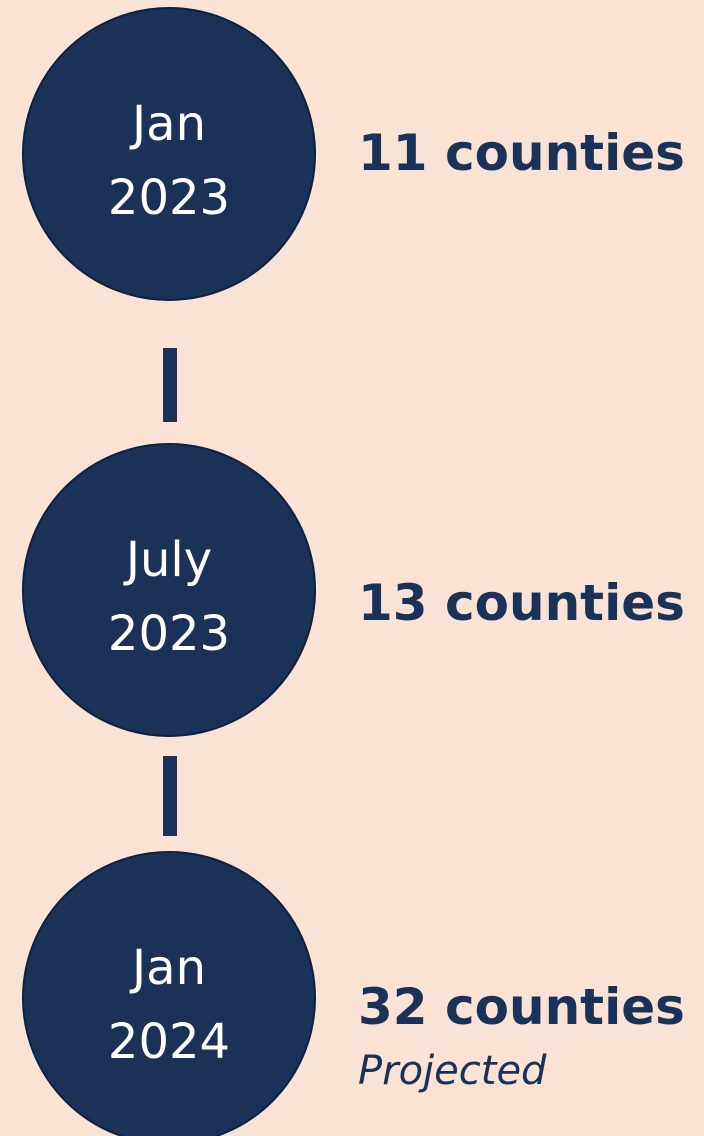  Describe the element at coordinates (521, 1007) in the screenshot. I see `node-label: 32 counties` at that location.